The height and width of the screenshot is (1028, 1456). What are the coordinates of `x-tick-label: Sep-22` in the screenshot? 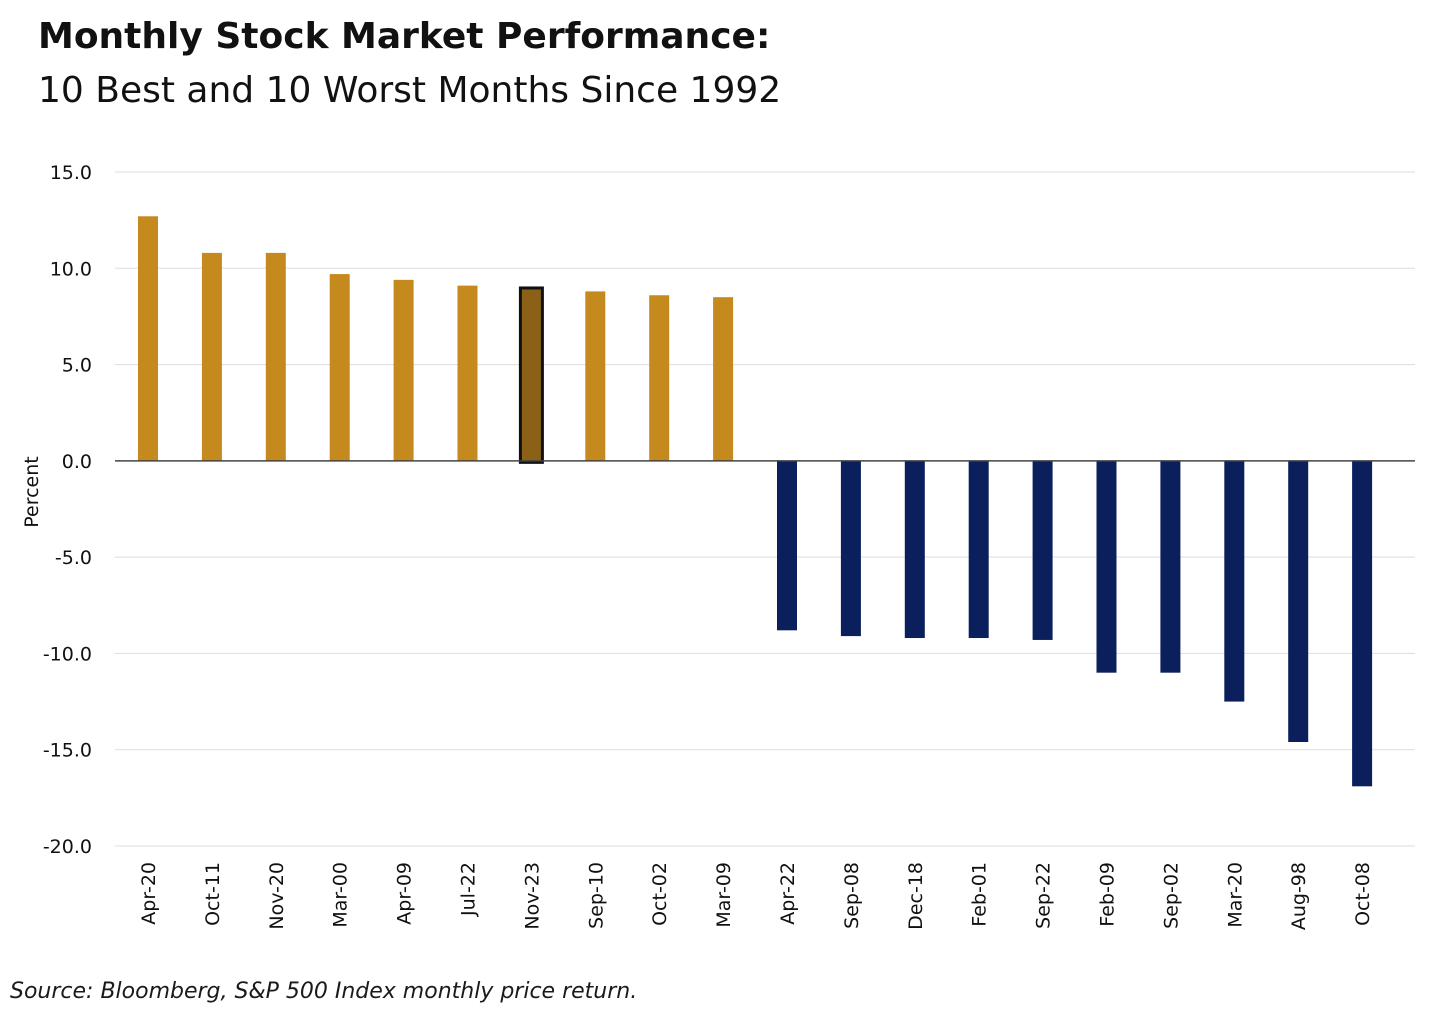 It's located at (1044, 895).